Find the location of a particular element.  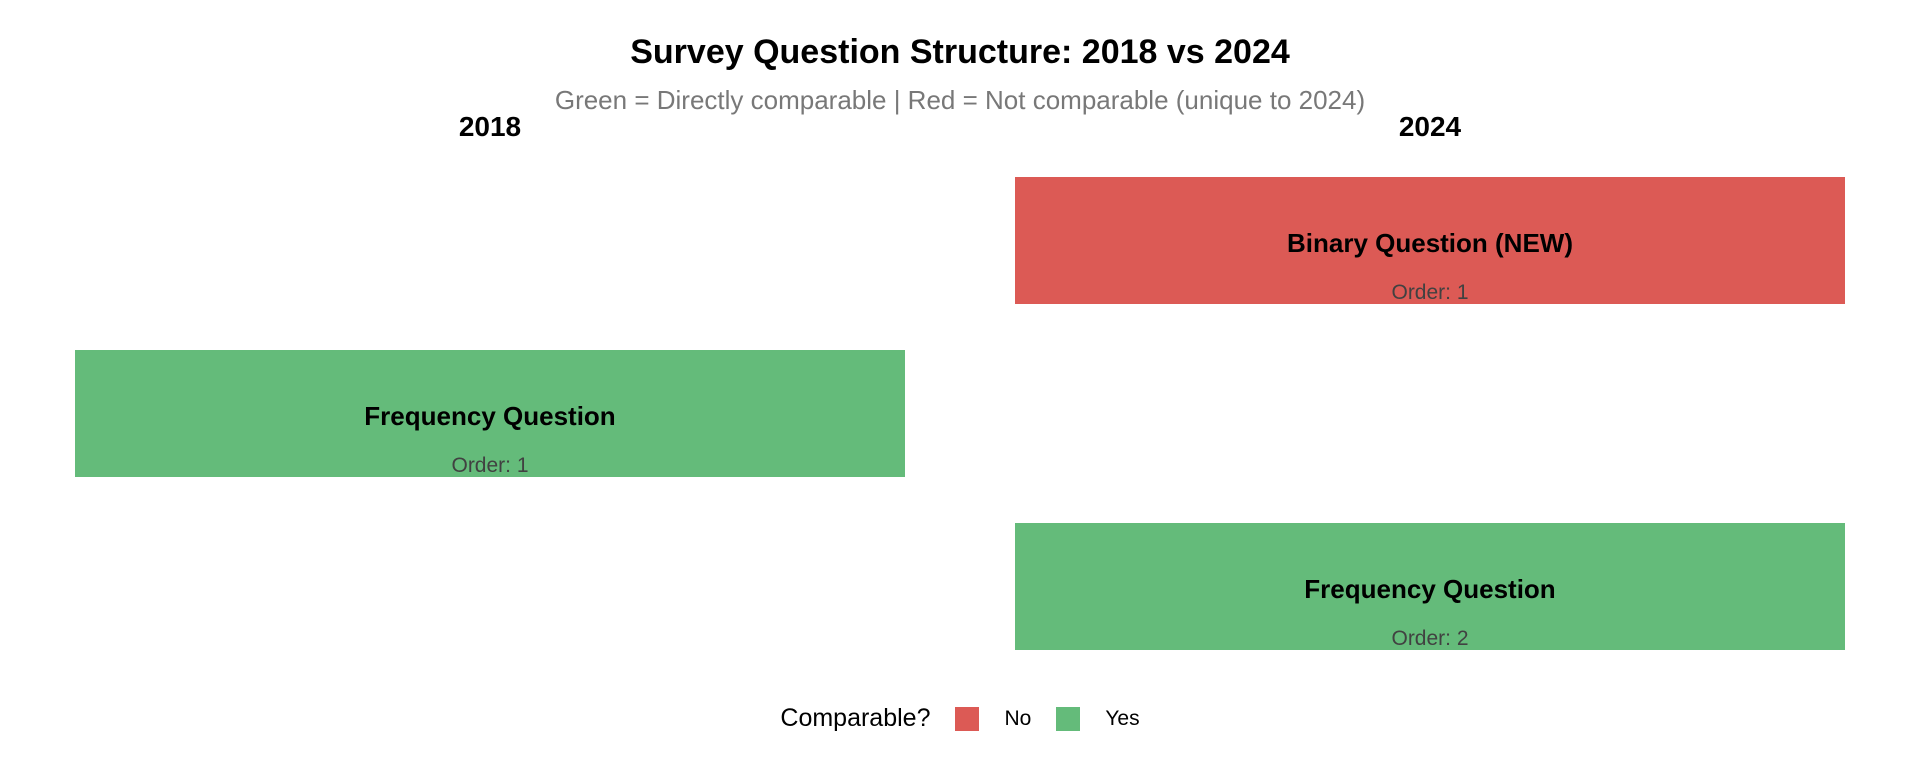

facet-label-2024: 2024 is located at coordinates (1430, 126).